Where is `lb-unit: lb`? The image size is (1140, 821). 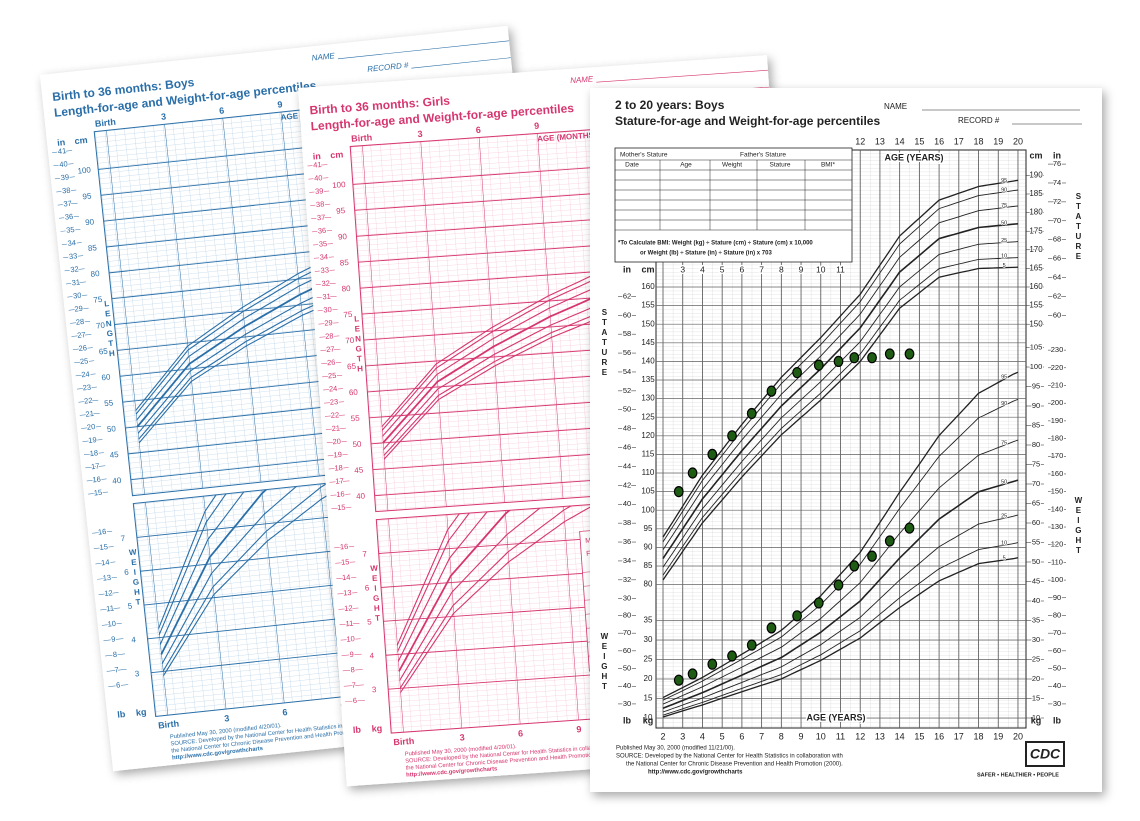 lb-unit: lb is located at coordinates (357, 730).